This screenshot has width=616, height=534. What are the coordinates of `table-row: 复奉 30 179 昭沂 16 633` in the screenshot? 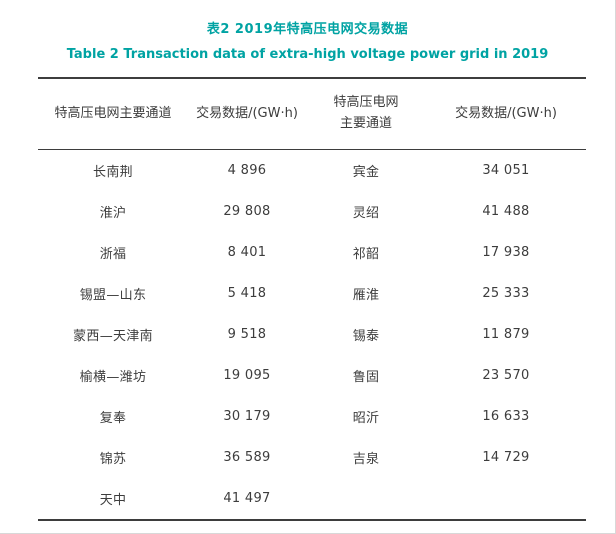 It's located at (312, 416).